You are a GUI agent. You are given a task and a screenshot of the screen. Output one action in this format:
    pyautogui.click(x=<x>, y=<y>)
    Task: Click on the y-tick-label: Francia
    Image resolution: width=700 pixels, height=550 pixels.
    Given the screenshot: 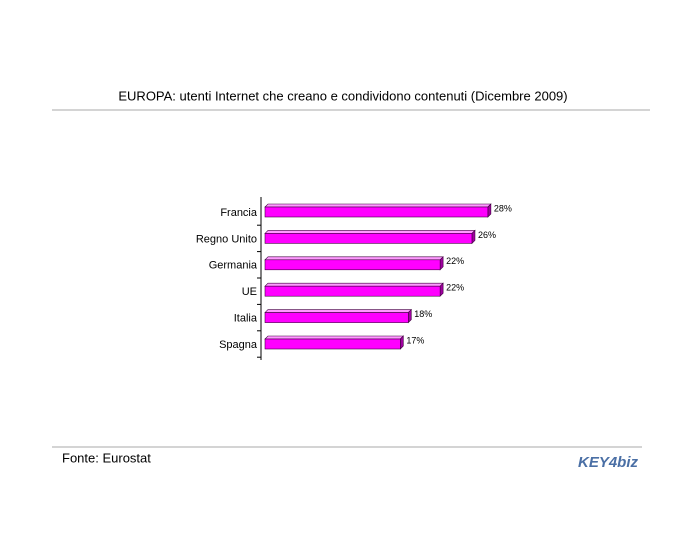 What is the action you would take?
    pyautogui.click(x=239, y=213)
    